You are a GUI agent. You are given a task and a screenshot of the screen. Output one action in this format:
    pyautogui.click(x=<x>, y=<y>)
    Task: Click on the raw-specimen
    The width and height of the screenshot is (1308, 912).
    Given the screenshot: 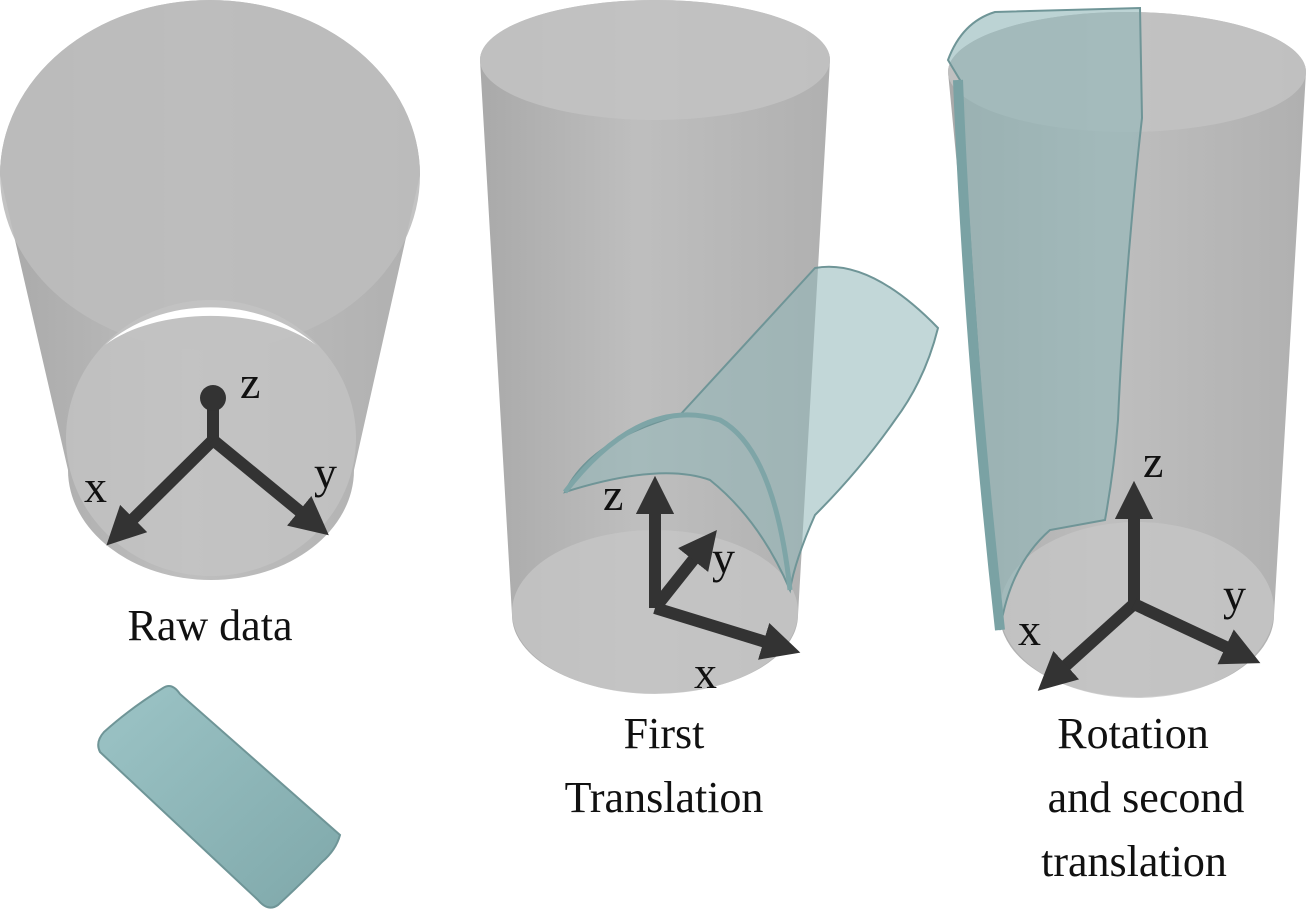 What is the action you would take?
    pyautogui.click(x=219, y=797)
    